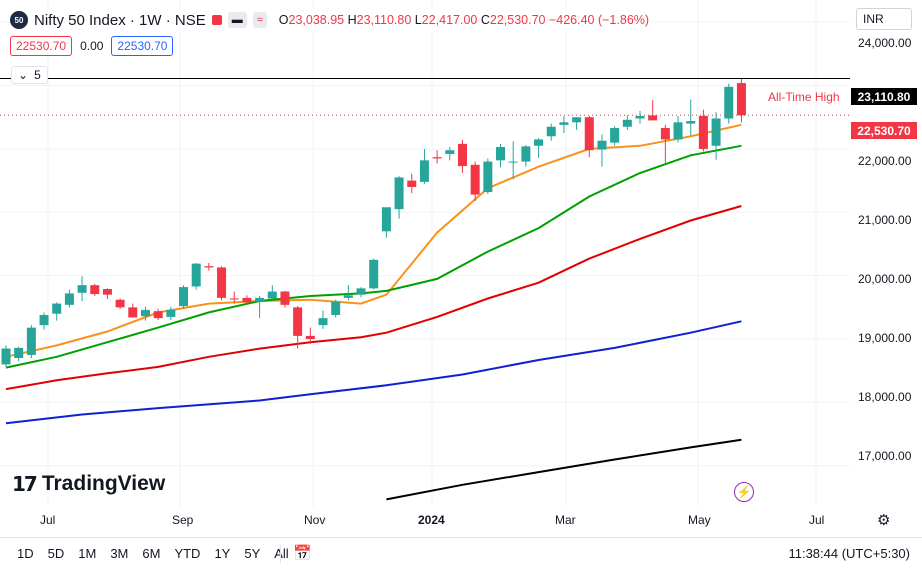 The width and height of the screenshot is (922, 577). What do you see at coordinates (187, 553) in the screenshot?
I see `range-ytd-button: YTD` at bounding box center [187, 553].